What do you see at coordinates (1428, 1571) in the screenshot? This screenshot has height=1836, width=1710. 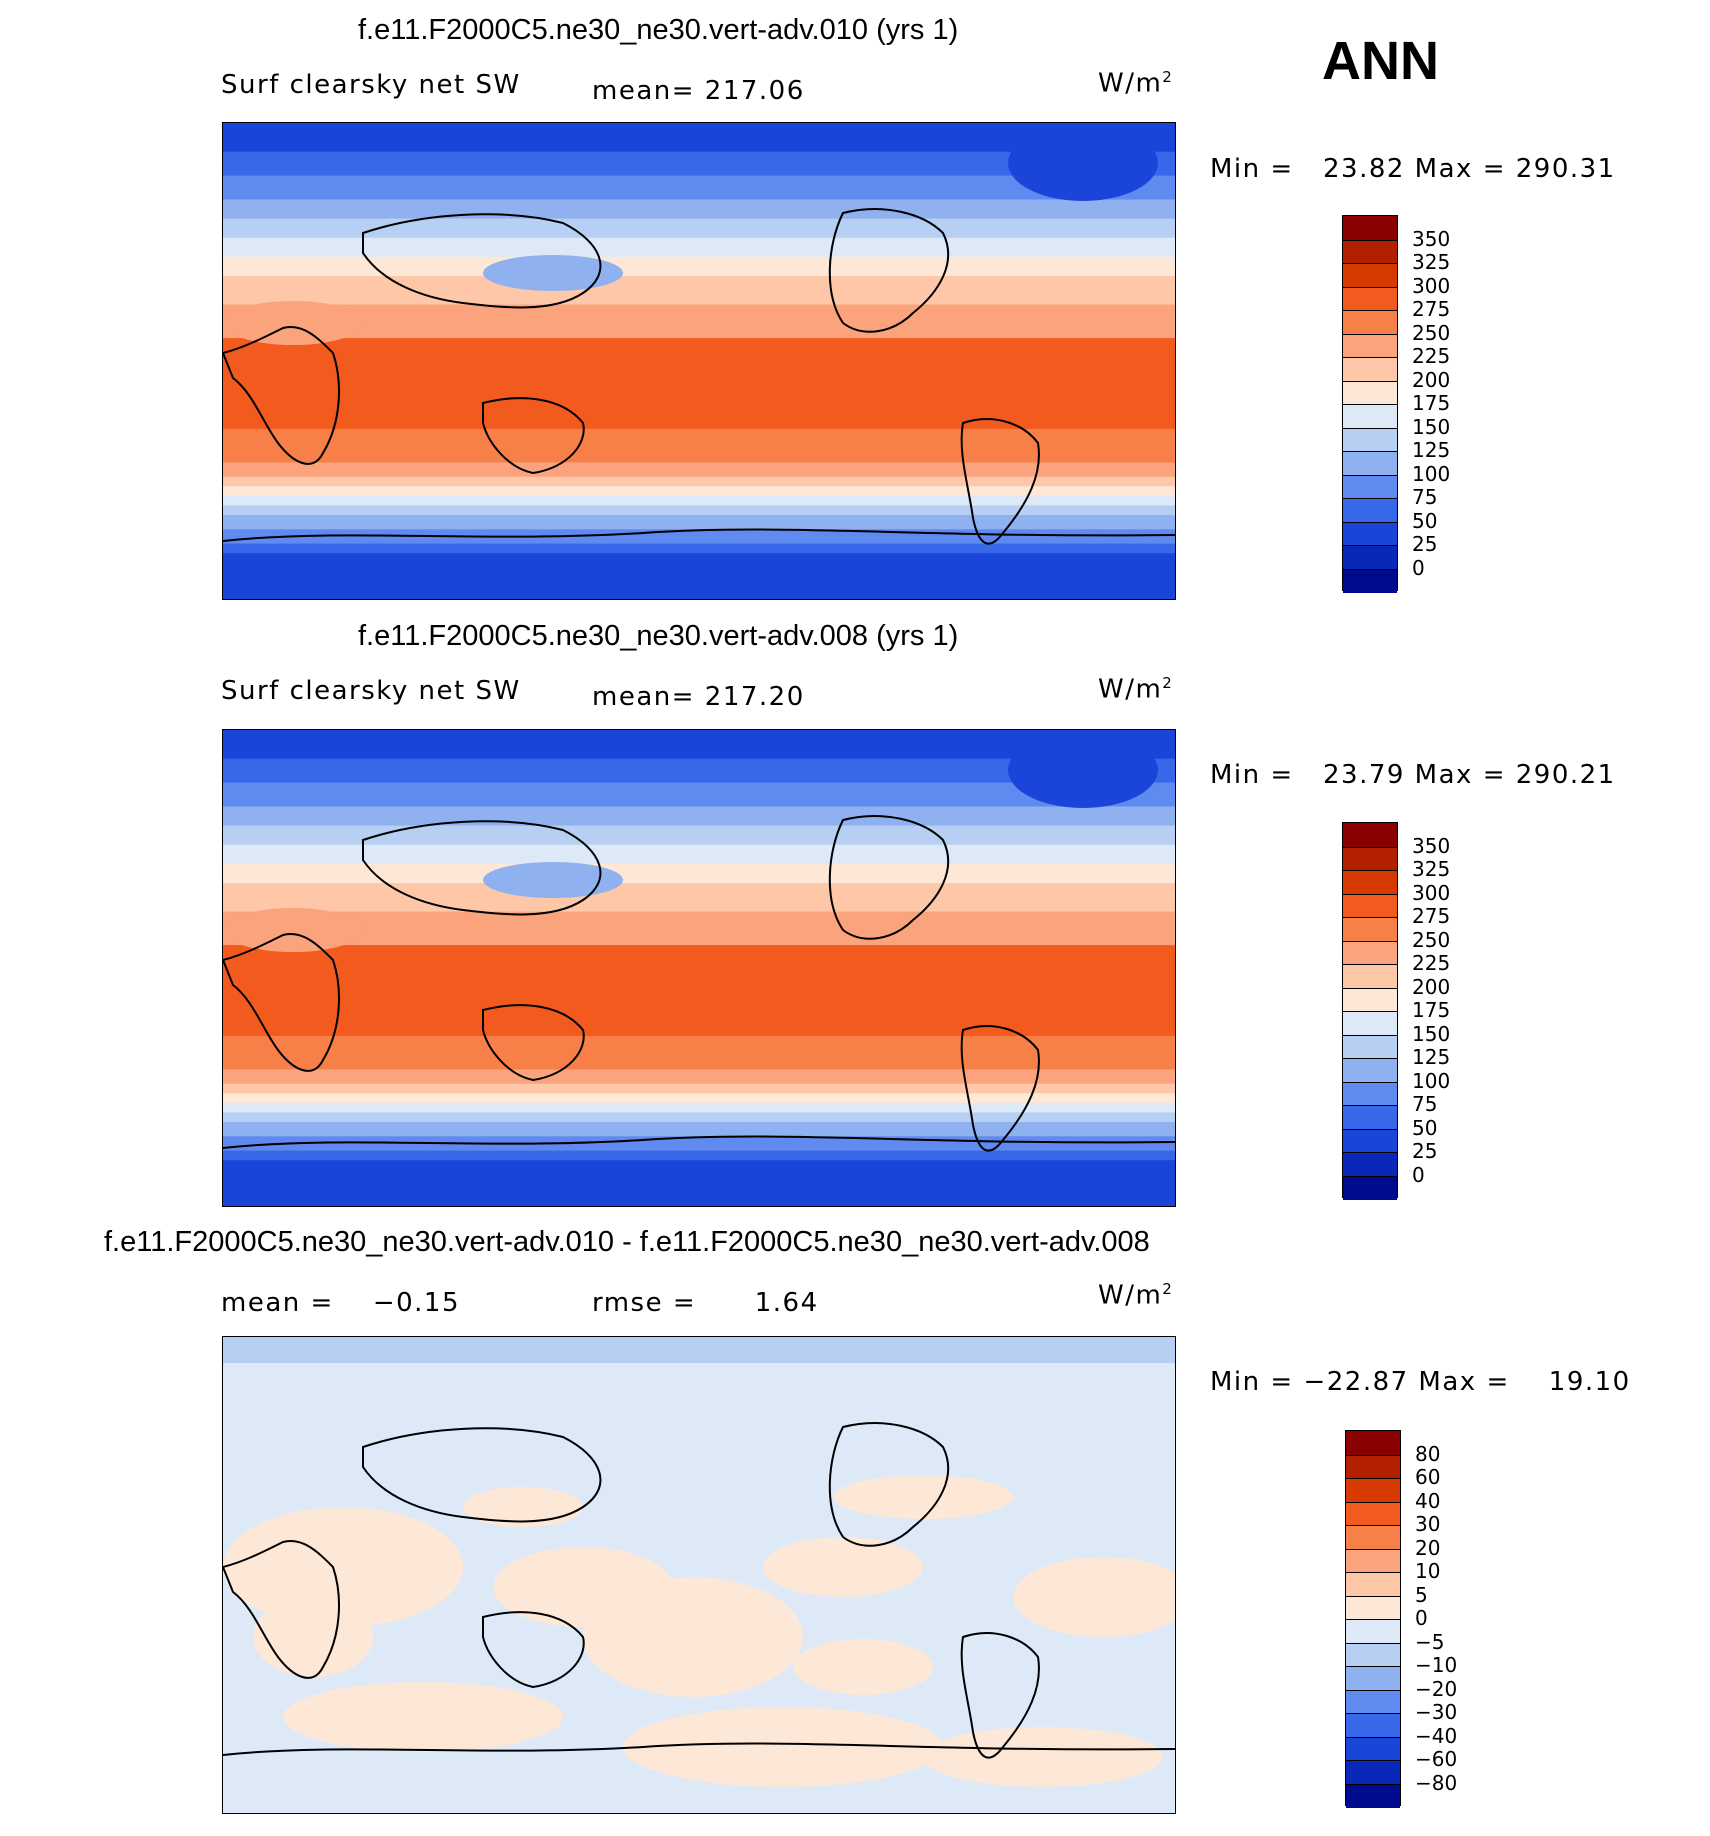 I see `colorbar-label: 10` at bounding box center [1428, 1571].